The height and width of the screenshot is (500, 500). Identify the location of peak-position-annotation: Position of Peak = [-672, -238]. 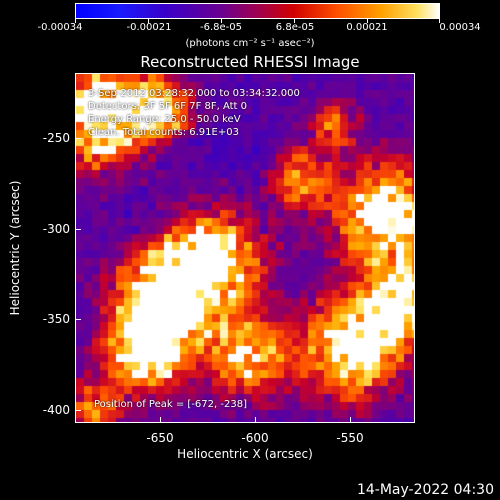
(170, 404).